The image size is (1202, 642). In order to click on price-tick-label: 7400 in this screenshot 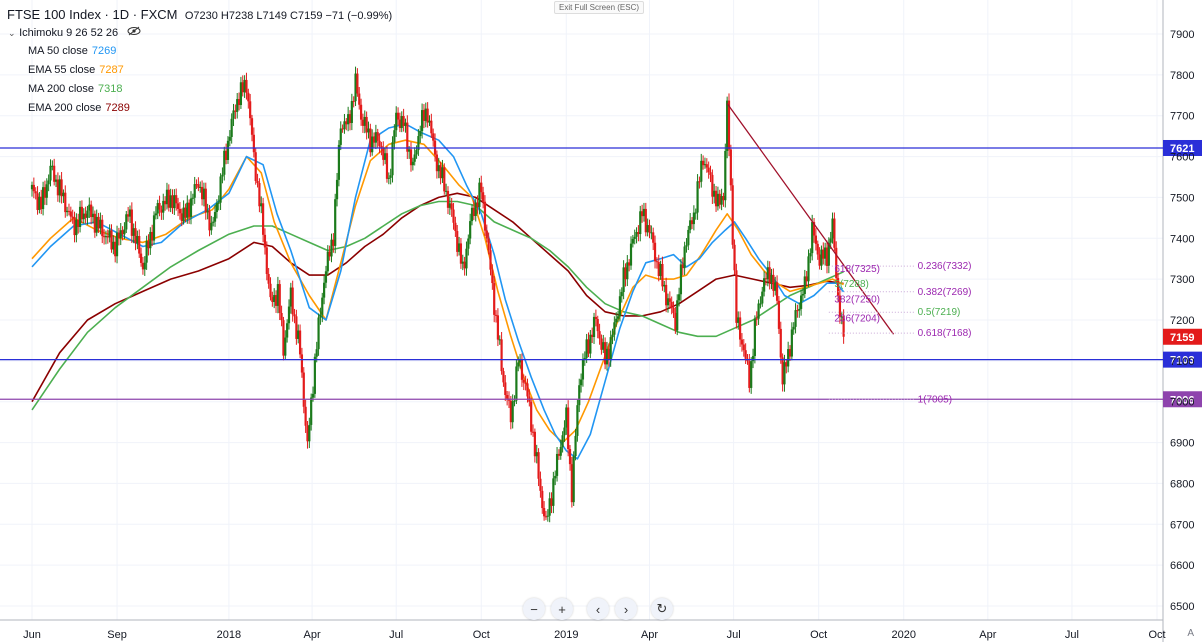, I will do `click(1182, 239)`.